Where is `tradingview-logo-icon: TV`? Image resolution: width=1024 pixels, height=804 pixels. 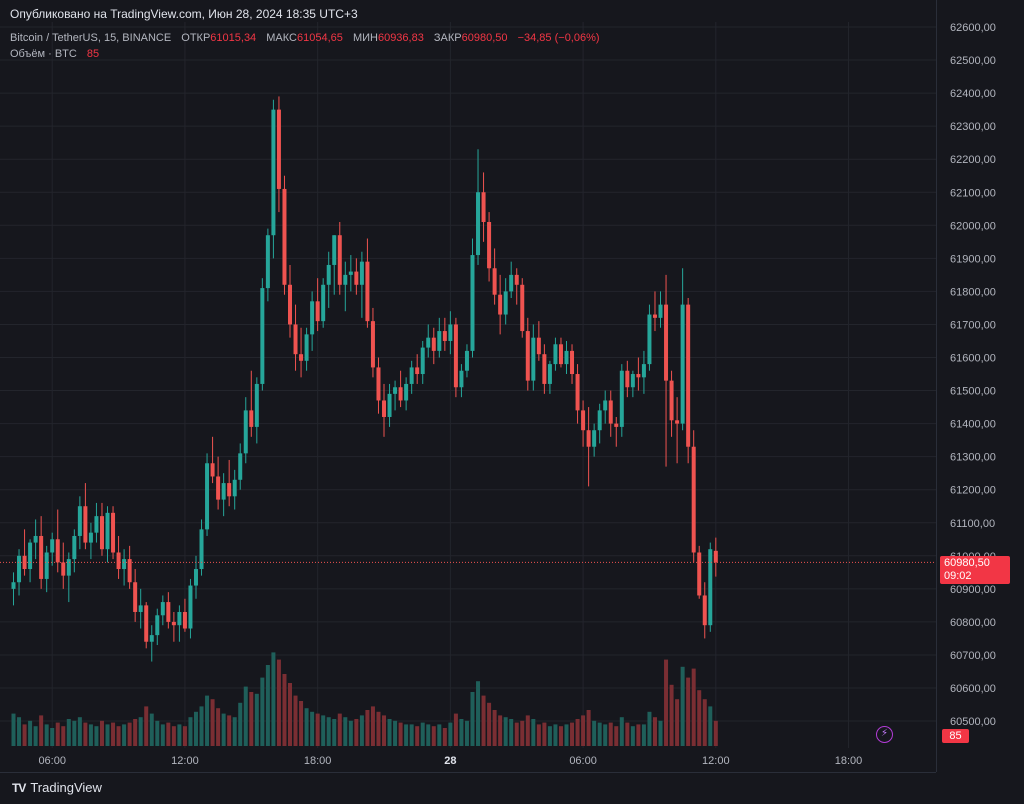 tradingview-logo-icon: TV is located at coordinates (19, 787).